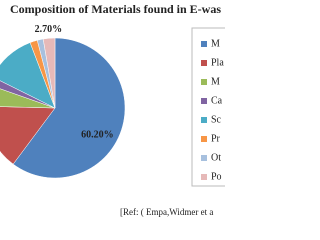  What do you see at coordinates (216, 176) in the screenshot?
I see `legend-label: Po` at bounding box center [216, 176].